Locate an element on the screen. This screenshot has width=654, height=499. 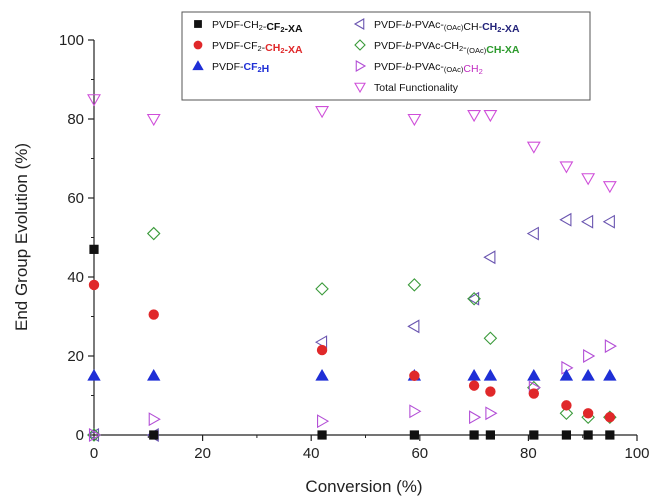
legend-label: PVDF-b-PVAc-(OAc)CH-CH2-XA is located at coordinates (447, 27).